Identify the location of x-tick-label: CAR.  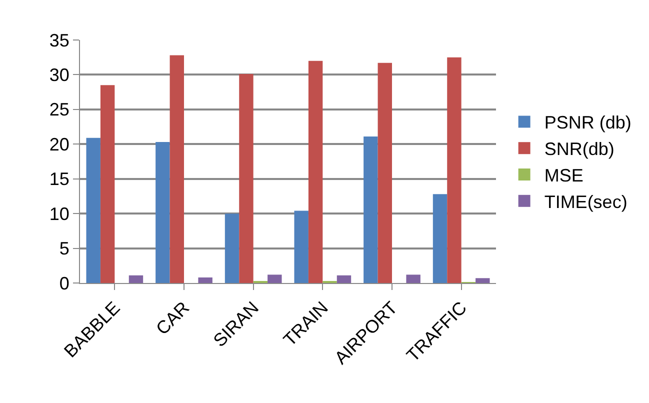
(173, 318).